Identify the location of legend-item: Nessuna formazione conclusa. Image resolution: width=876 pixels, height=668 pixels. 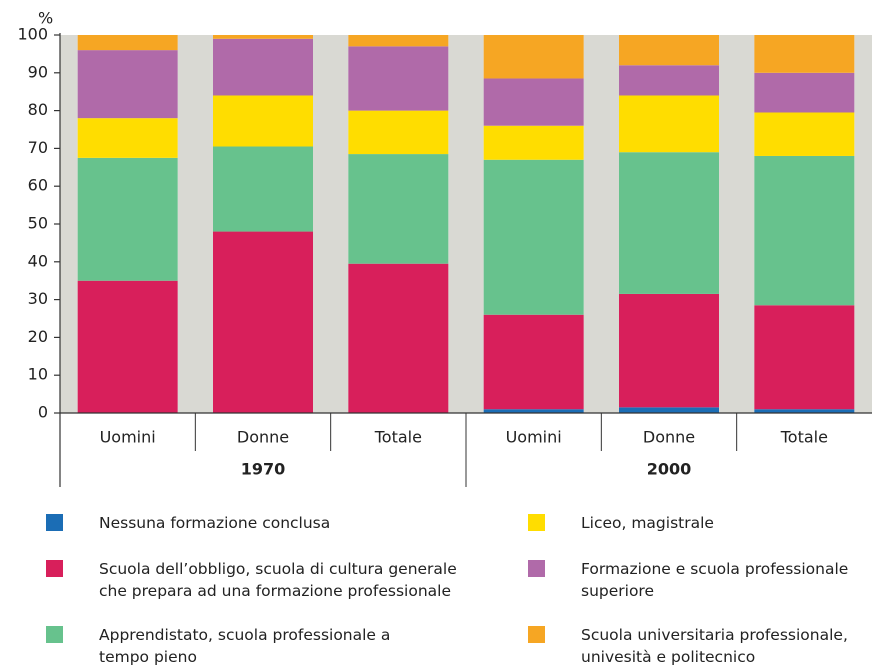
(262, 523).